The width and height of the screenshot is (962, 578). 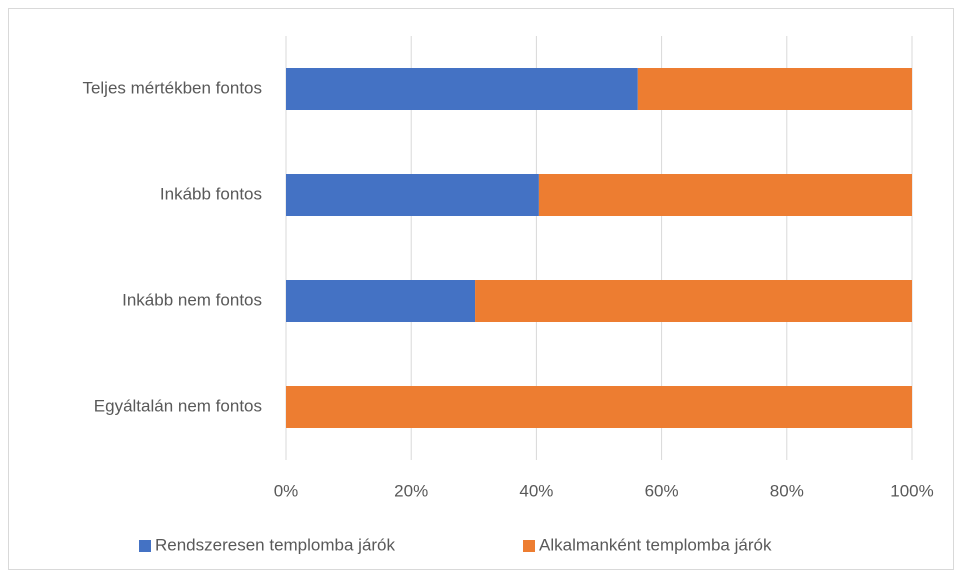 I want to click on y-tick-label: Egyáltalán nem fontos, so click(x=178, y=405).